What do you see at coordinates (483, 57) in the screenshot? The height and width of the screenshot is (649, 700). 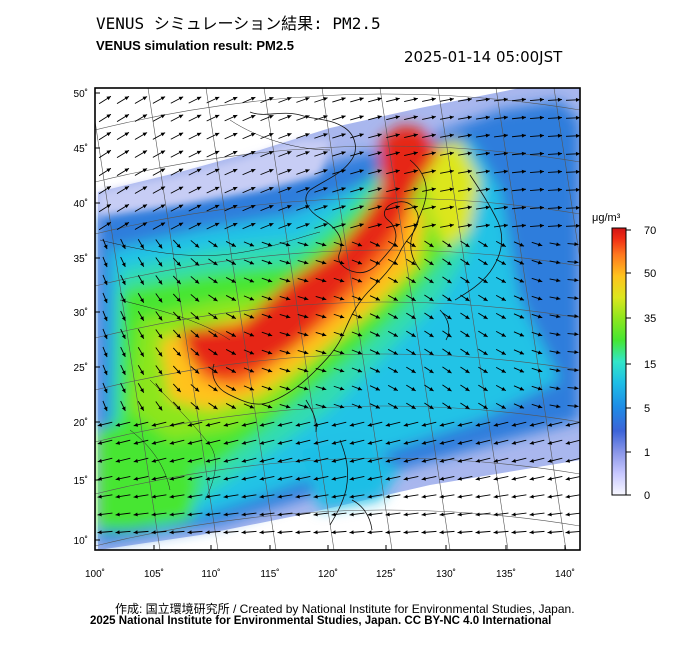 I see `forecast-timestamp: 2025-01-14 05:00JST` at bounding box center [483, 57].